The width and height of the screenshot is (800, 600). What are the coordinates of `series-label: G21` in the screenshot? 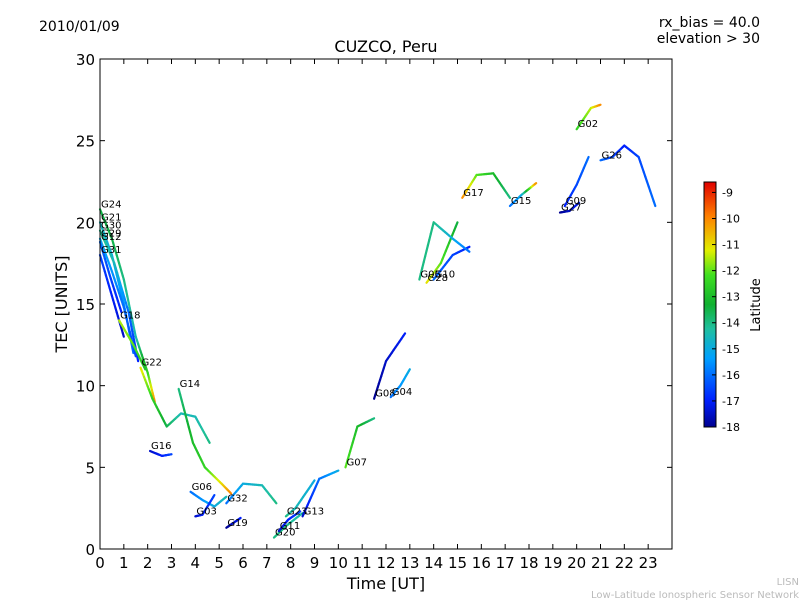 It's located at (111, 217).